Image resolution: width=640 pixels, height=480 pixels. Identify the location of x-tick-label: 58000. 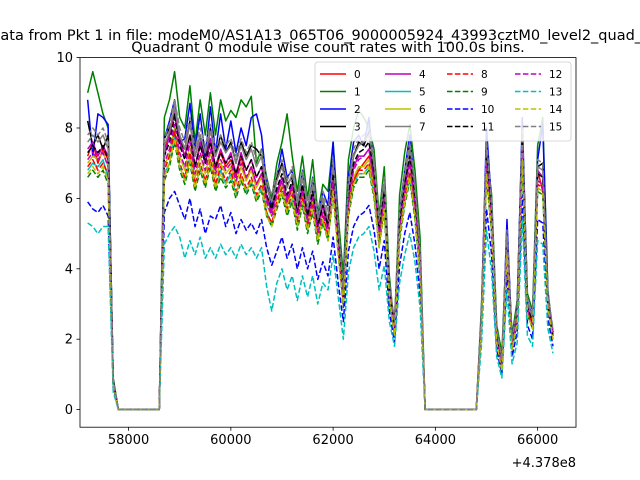
(128, 440).